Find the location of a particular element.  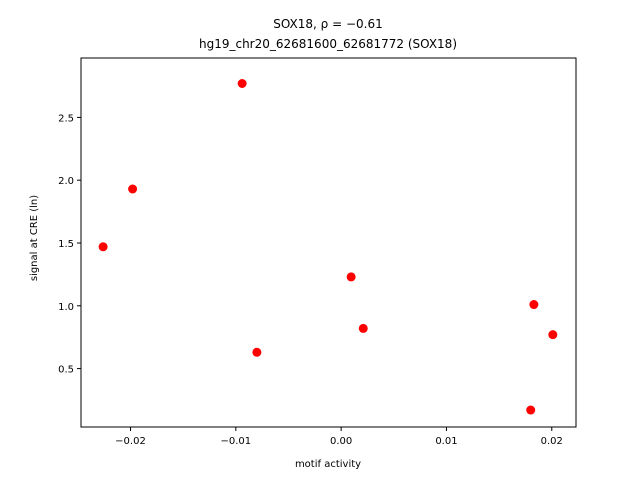

y-tick-label: 1.5 is located at coordinates (66, 244).